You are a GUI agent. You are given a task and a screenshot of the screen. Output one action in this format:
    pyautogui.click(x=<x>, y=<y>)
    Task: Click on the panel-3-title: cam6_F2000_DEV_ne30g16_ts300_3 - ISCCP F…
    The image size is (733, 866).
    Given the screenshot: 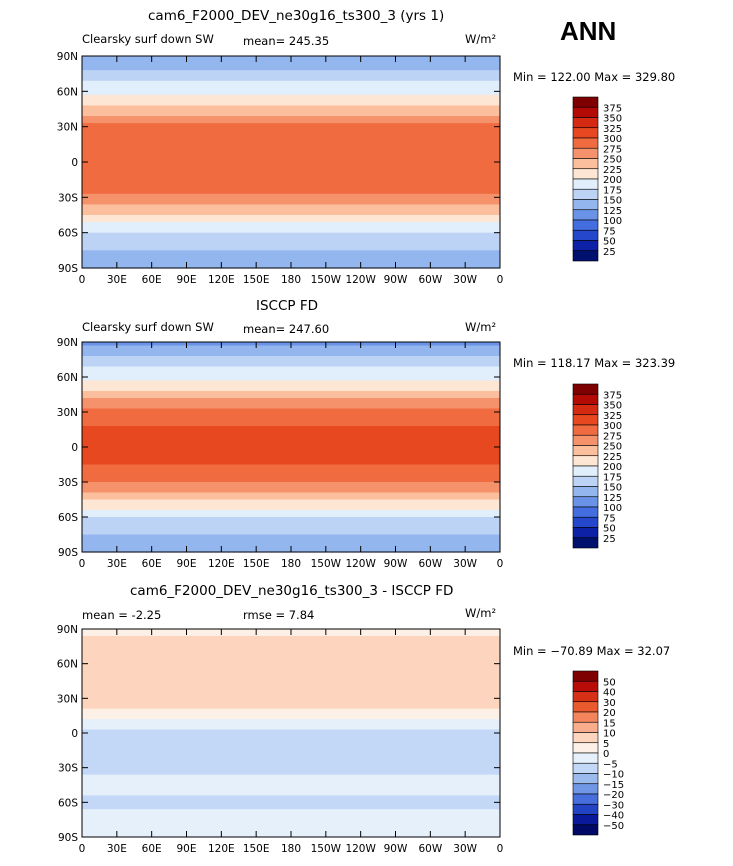 What is the action you would take?
    pyautogui.click(x=292, y=591)
    